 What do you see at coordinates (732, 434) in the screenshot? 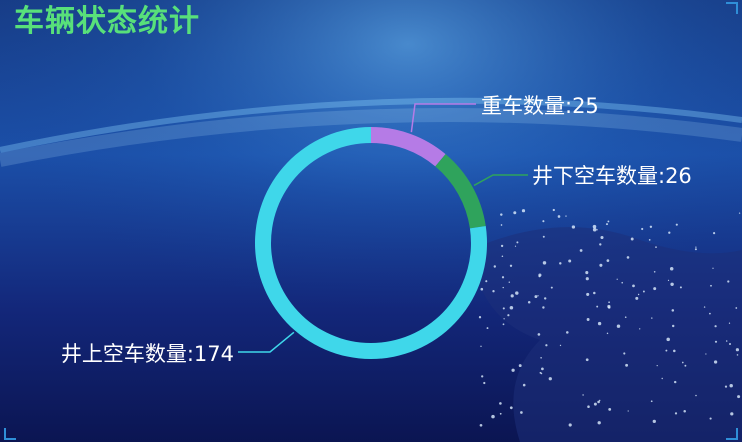
I see `frame-corner-bottom-right` at bounding box center [732, 434].